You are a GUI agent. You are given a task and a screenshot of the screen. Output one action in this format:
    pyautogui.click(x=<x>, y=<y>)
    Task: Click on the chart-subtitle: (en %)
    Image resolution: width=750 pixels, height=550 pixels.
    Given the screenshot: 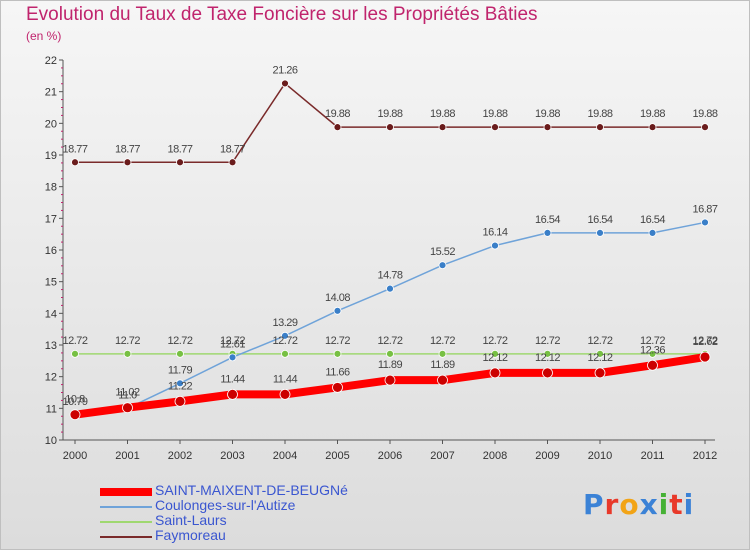 What is the action you would take?
    pyautogui.click(x=44, y=36)
    